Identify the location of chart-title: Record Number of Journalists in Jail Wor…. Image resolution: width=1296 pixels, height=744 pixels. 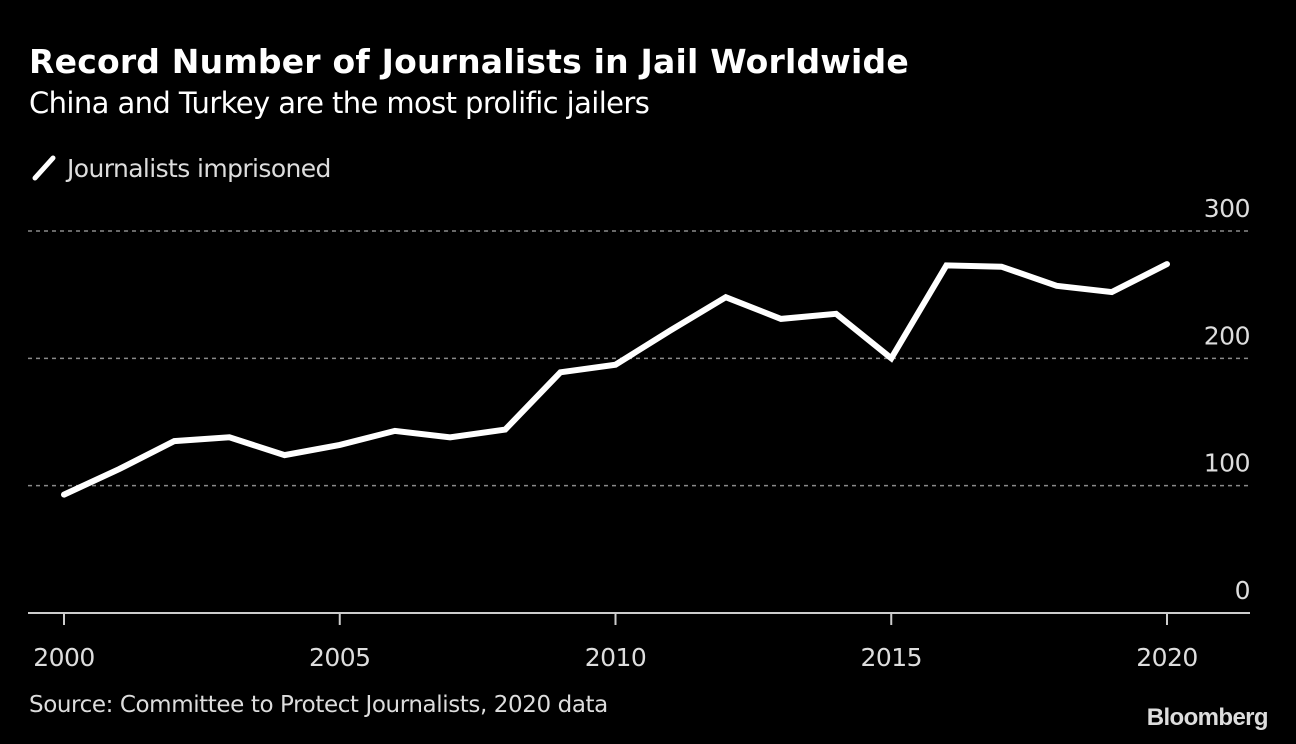
(469, 61).